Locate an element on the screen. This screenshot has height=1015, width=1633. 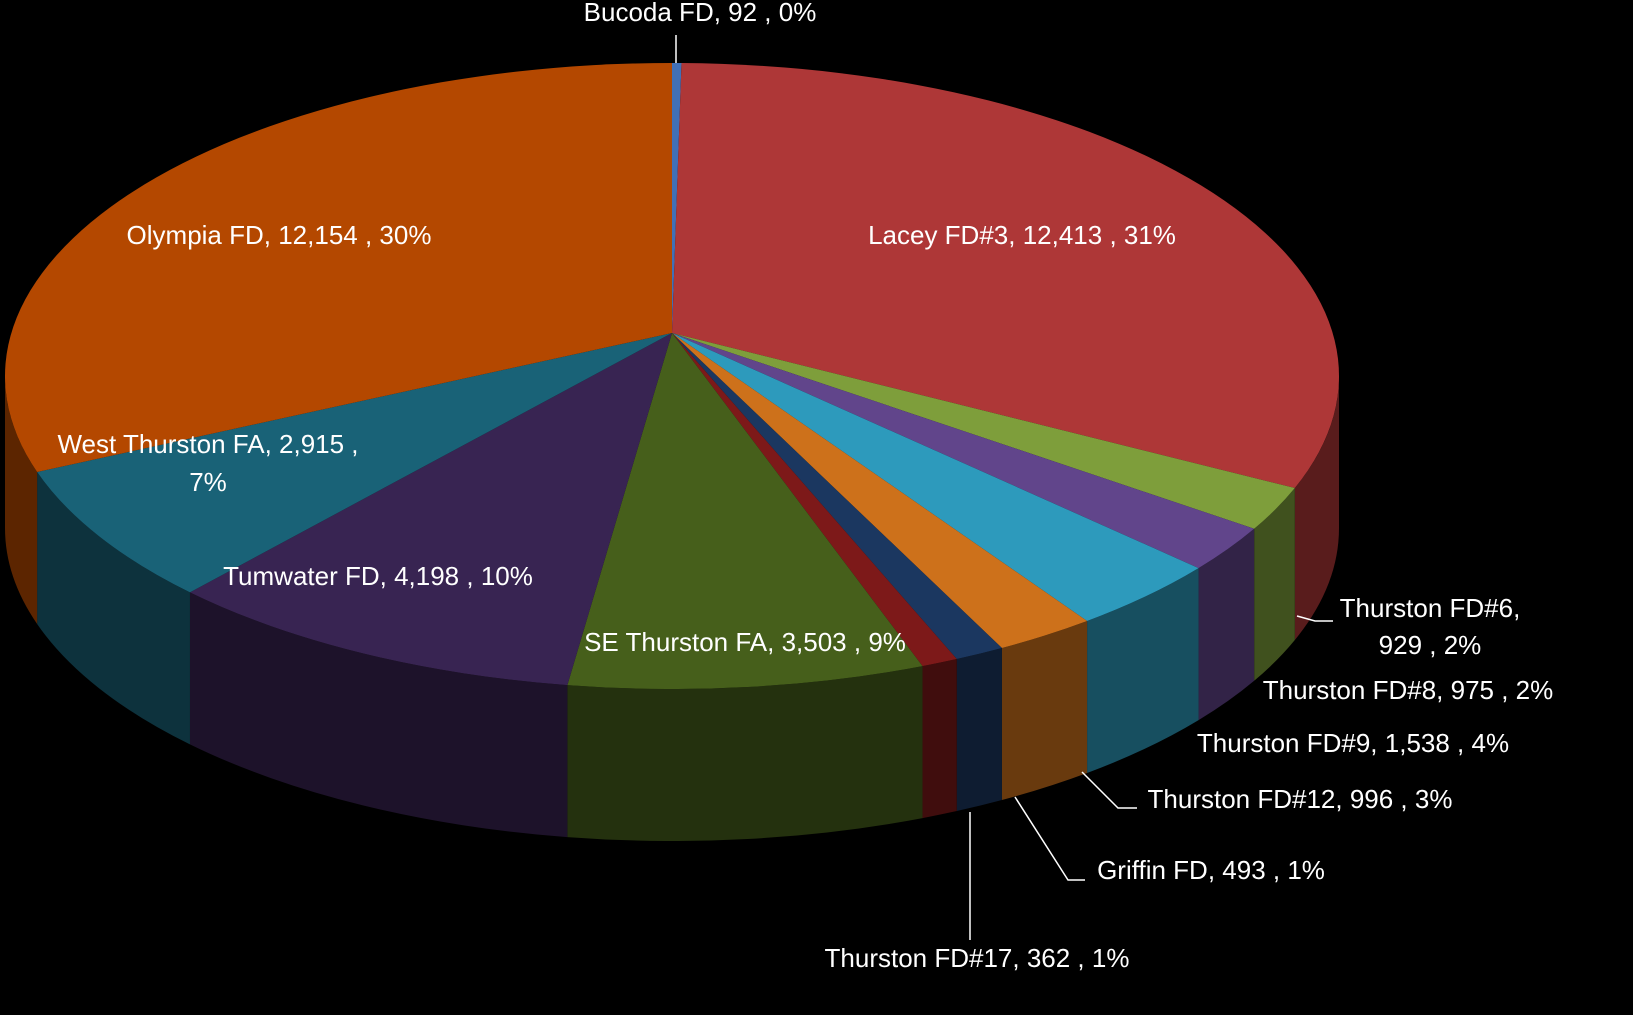
data-label: Thurston FD#6, is located at coordinates (1430, 608).